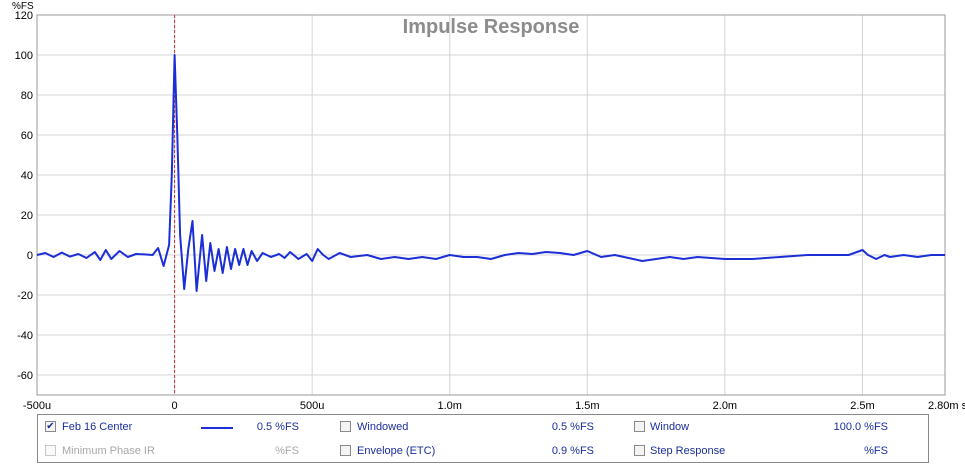 This screenshot has width=965, height=465. Describe the element at coordinates (30, 256) in the screenshot. I see `y-tick-label: 0` at that location.